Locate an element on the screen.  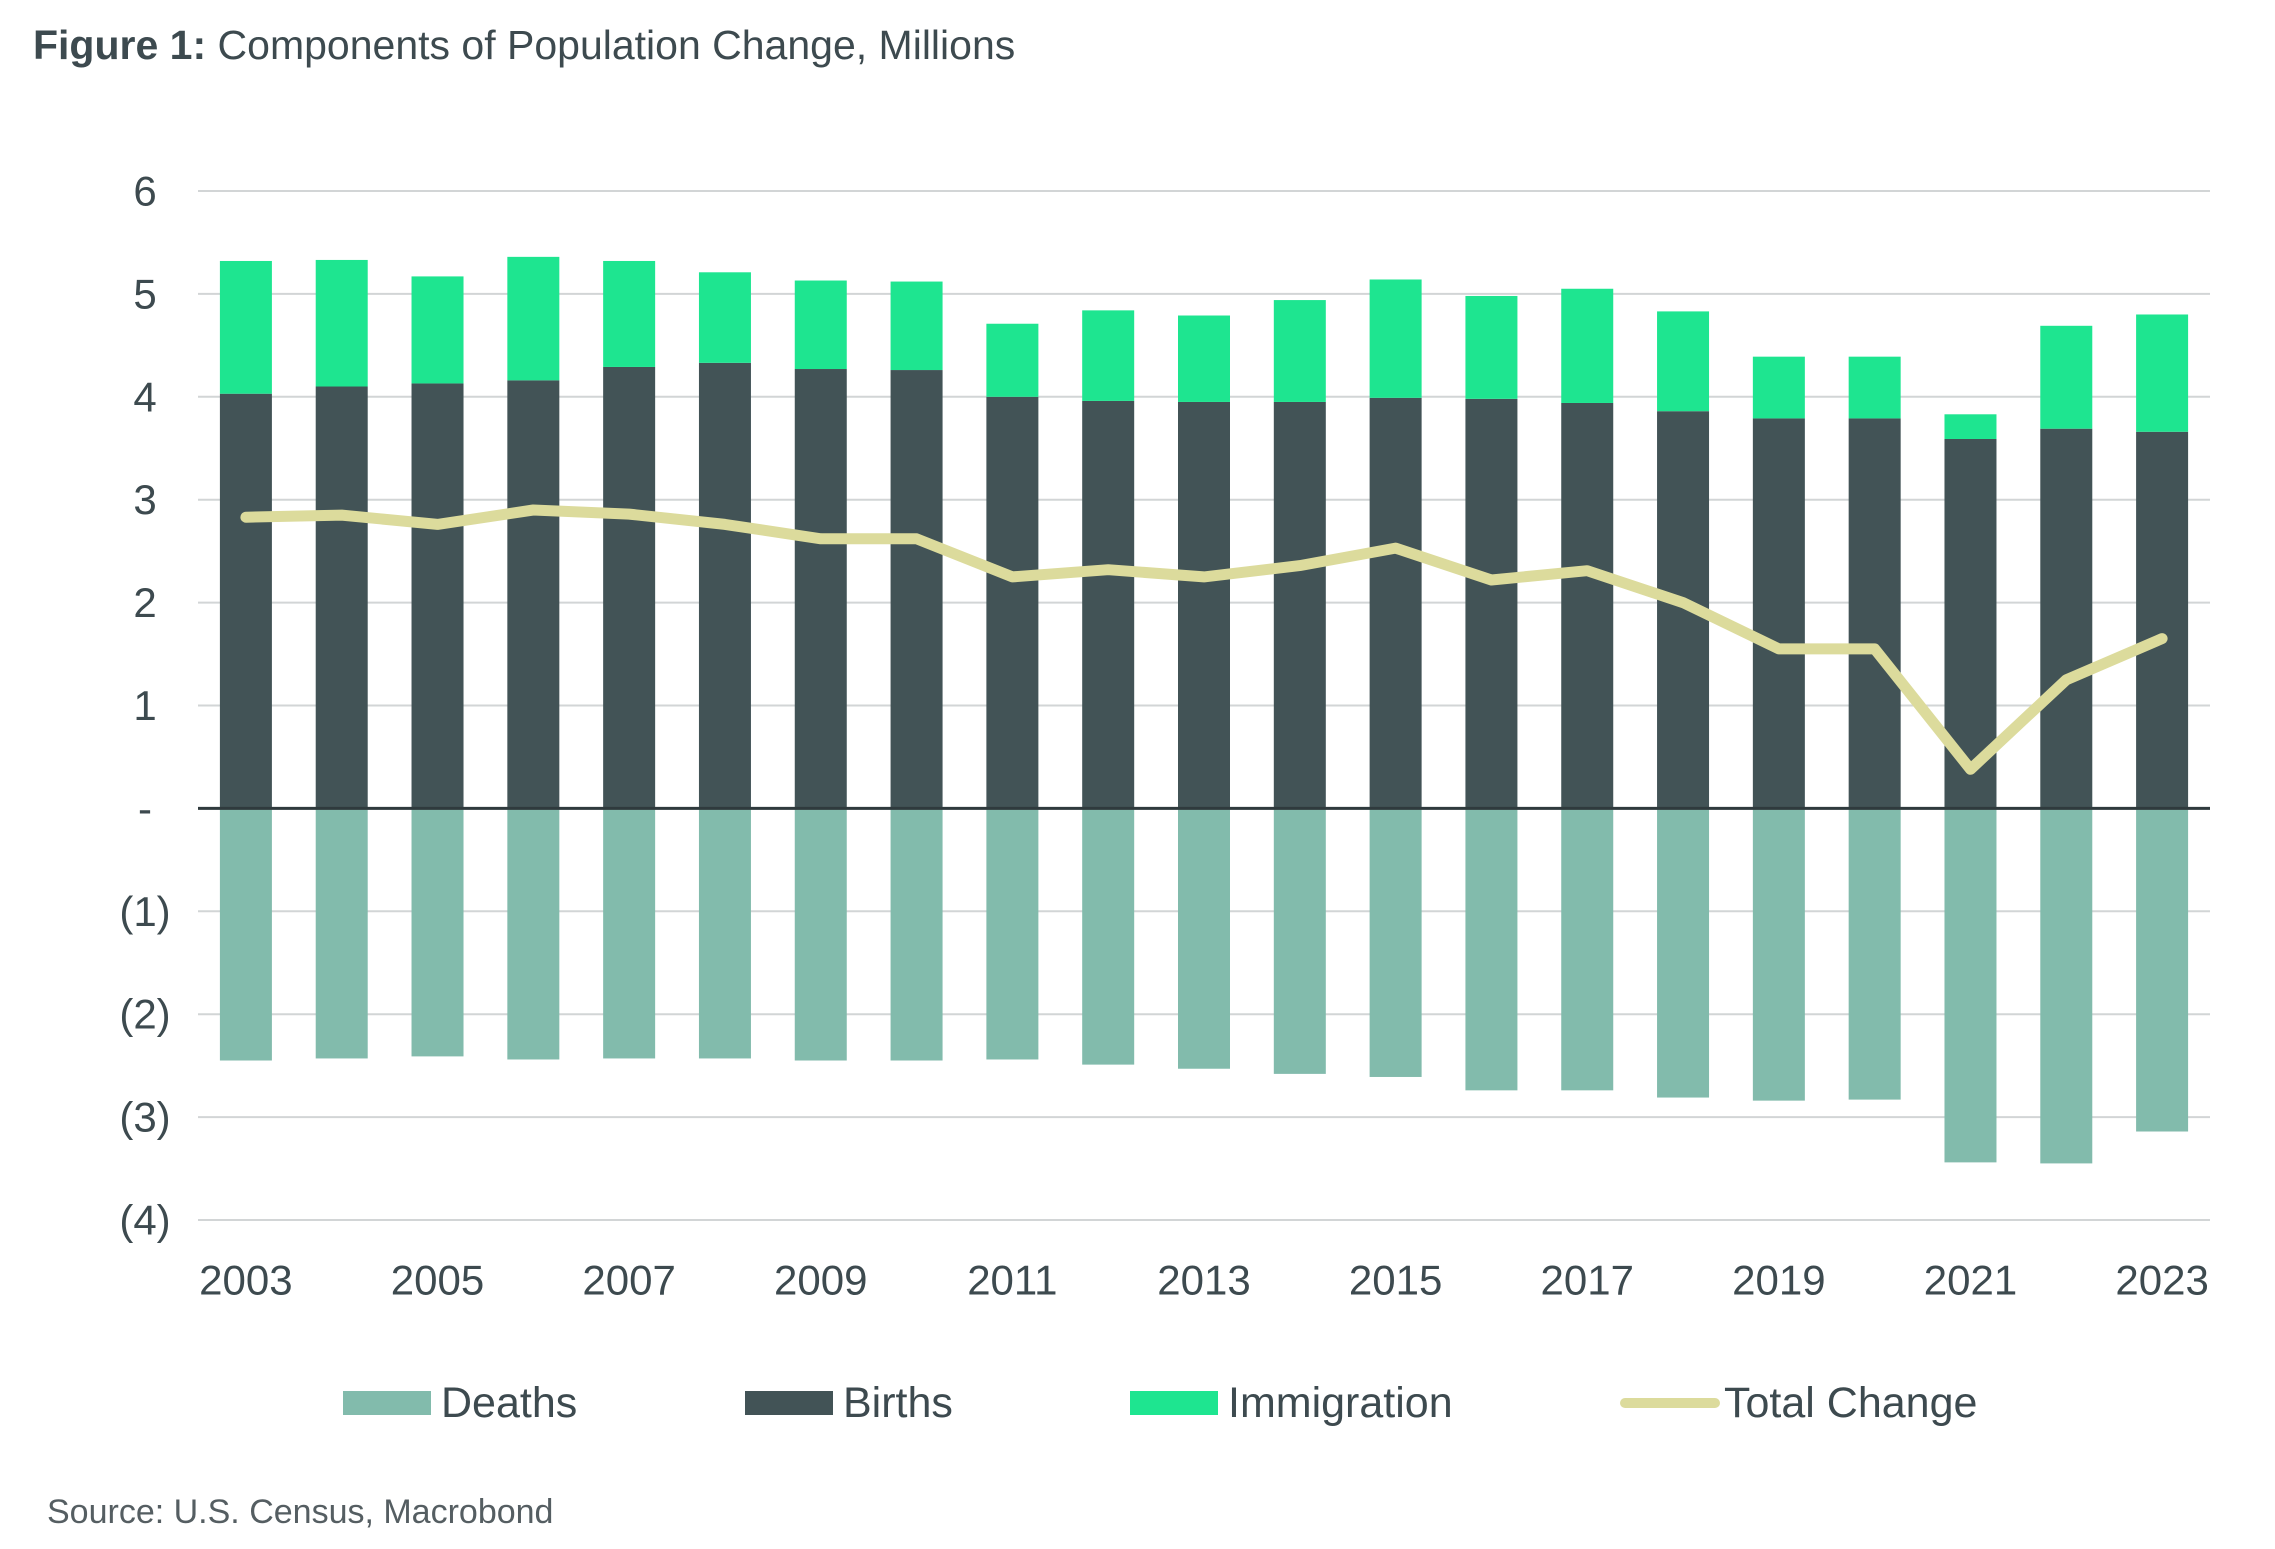
legend: Deaths Births Immigration Total Change is located at coordinates (1137, 1403).